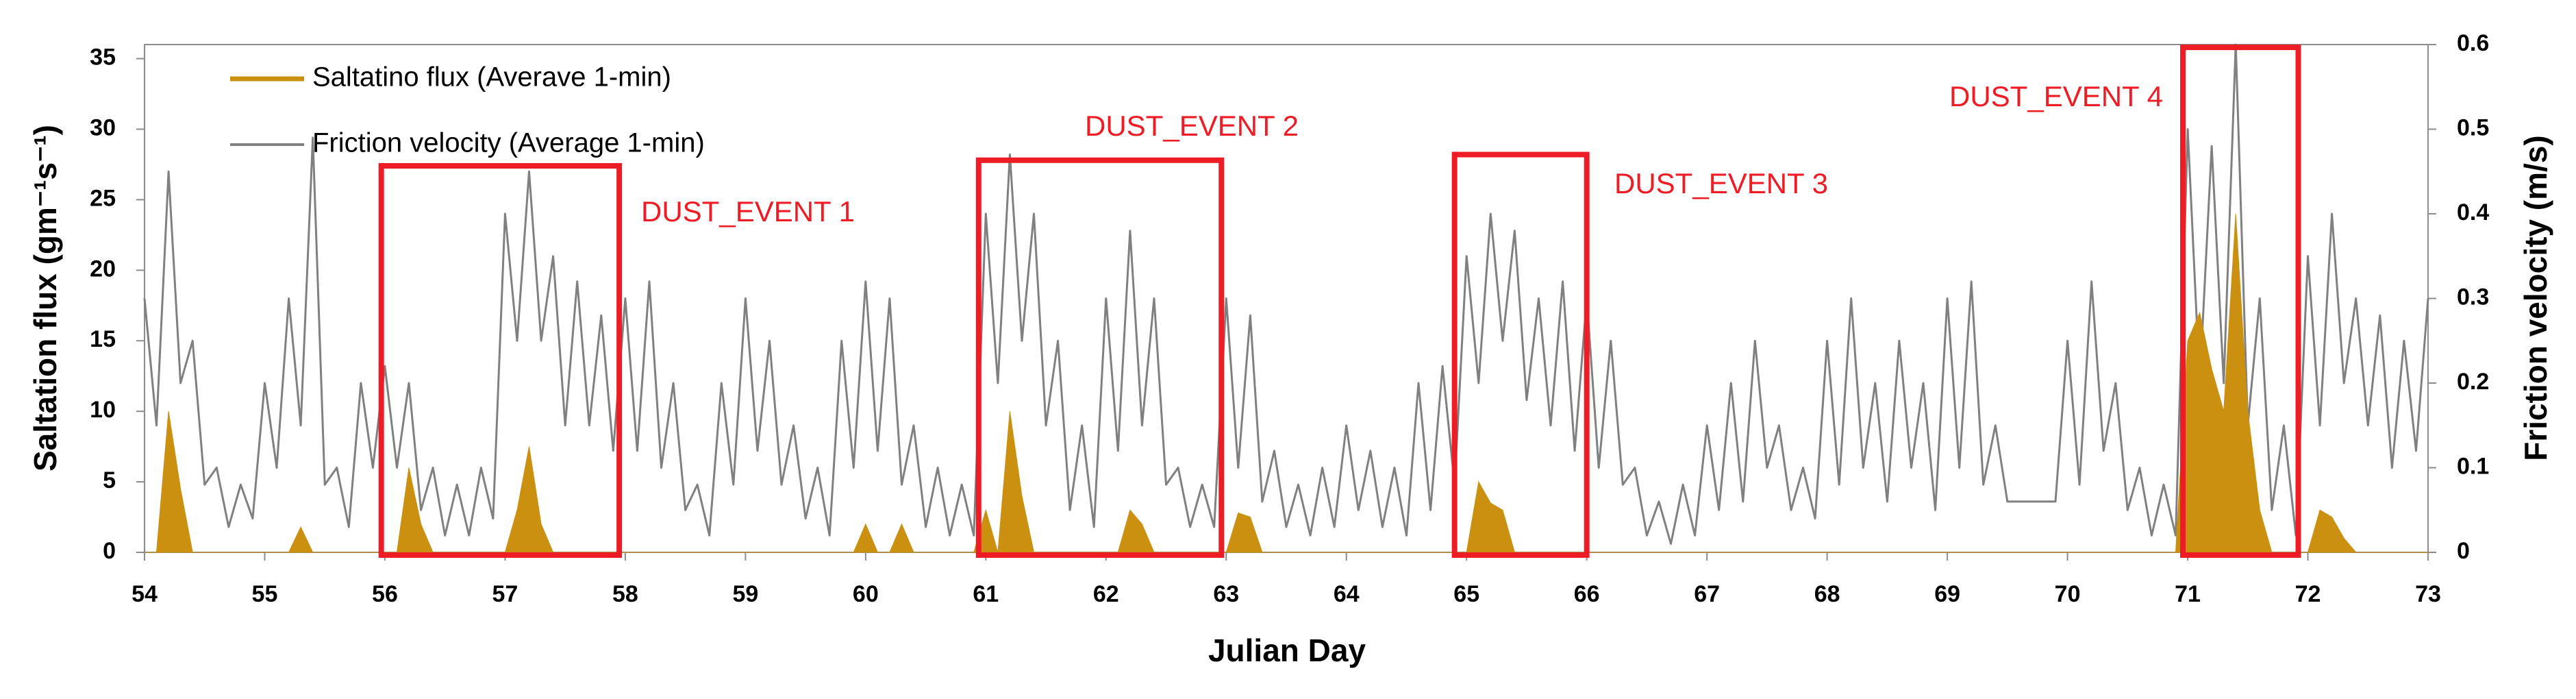  I want to click on x-tick-label: 63, so click(1226, 594).